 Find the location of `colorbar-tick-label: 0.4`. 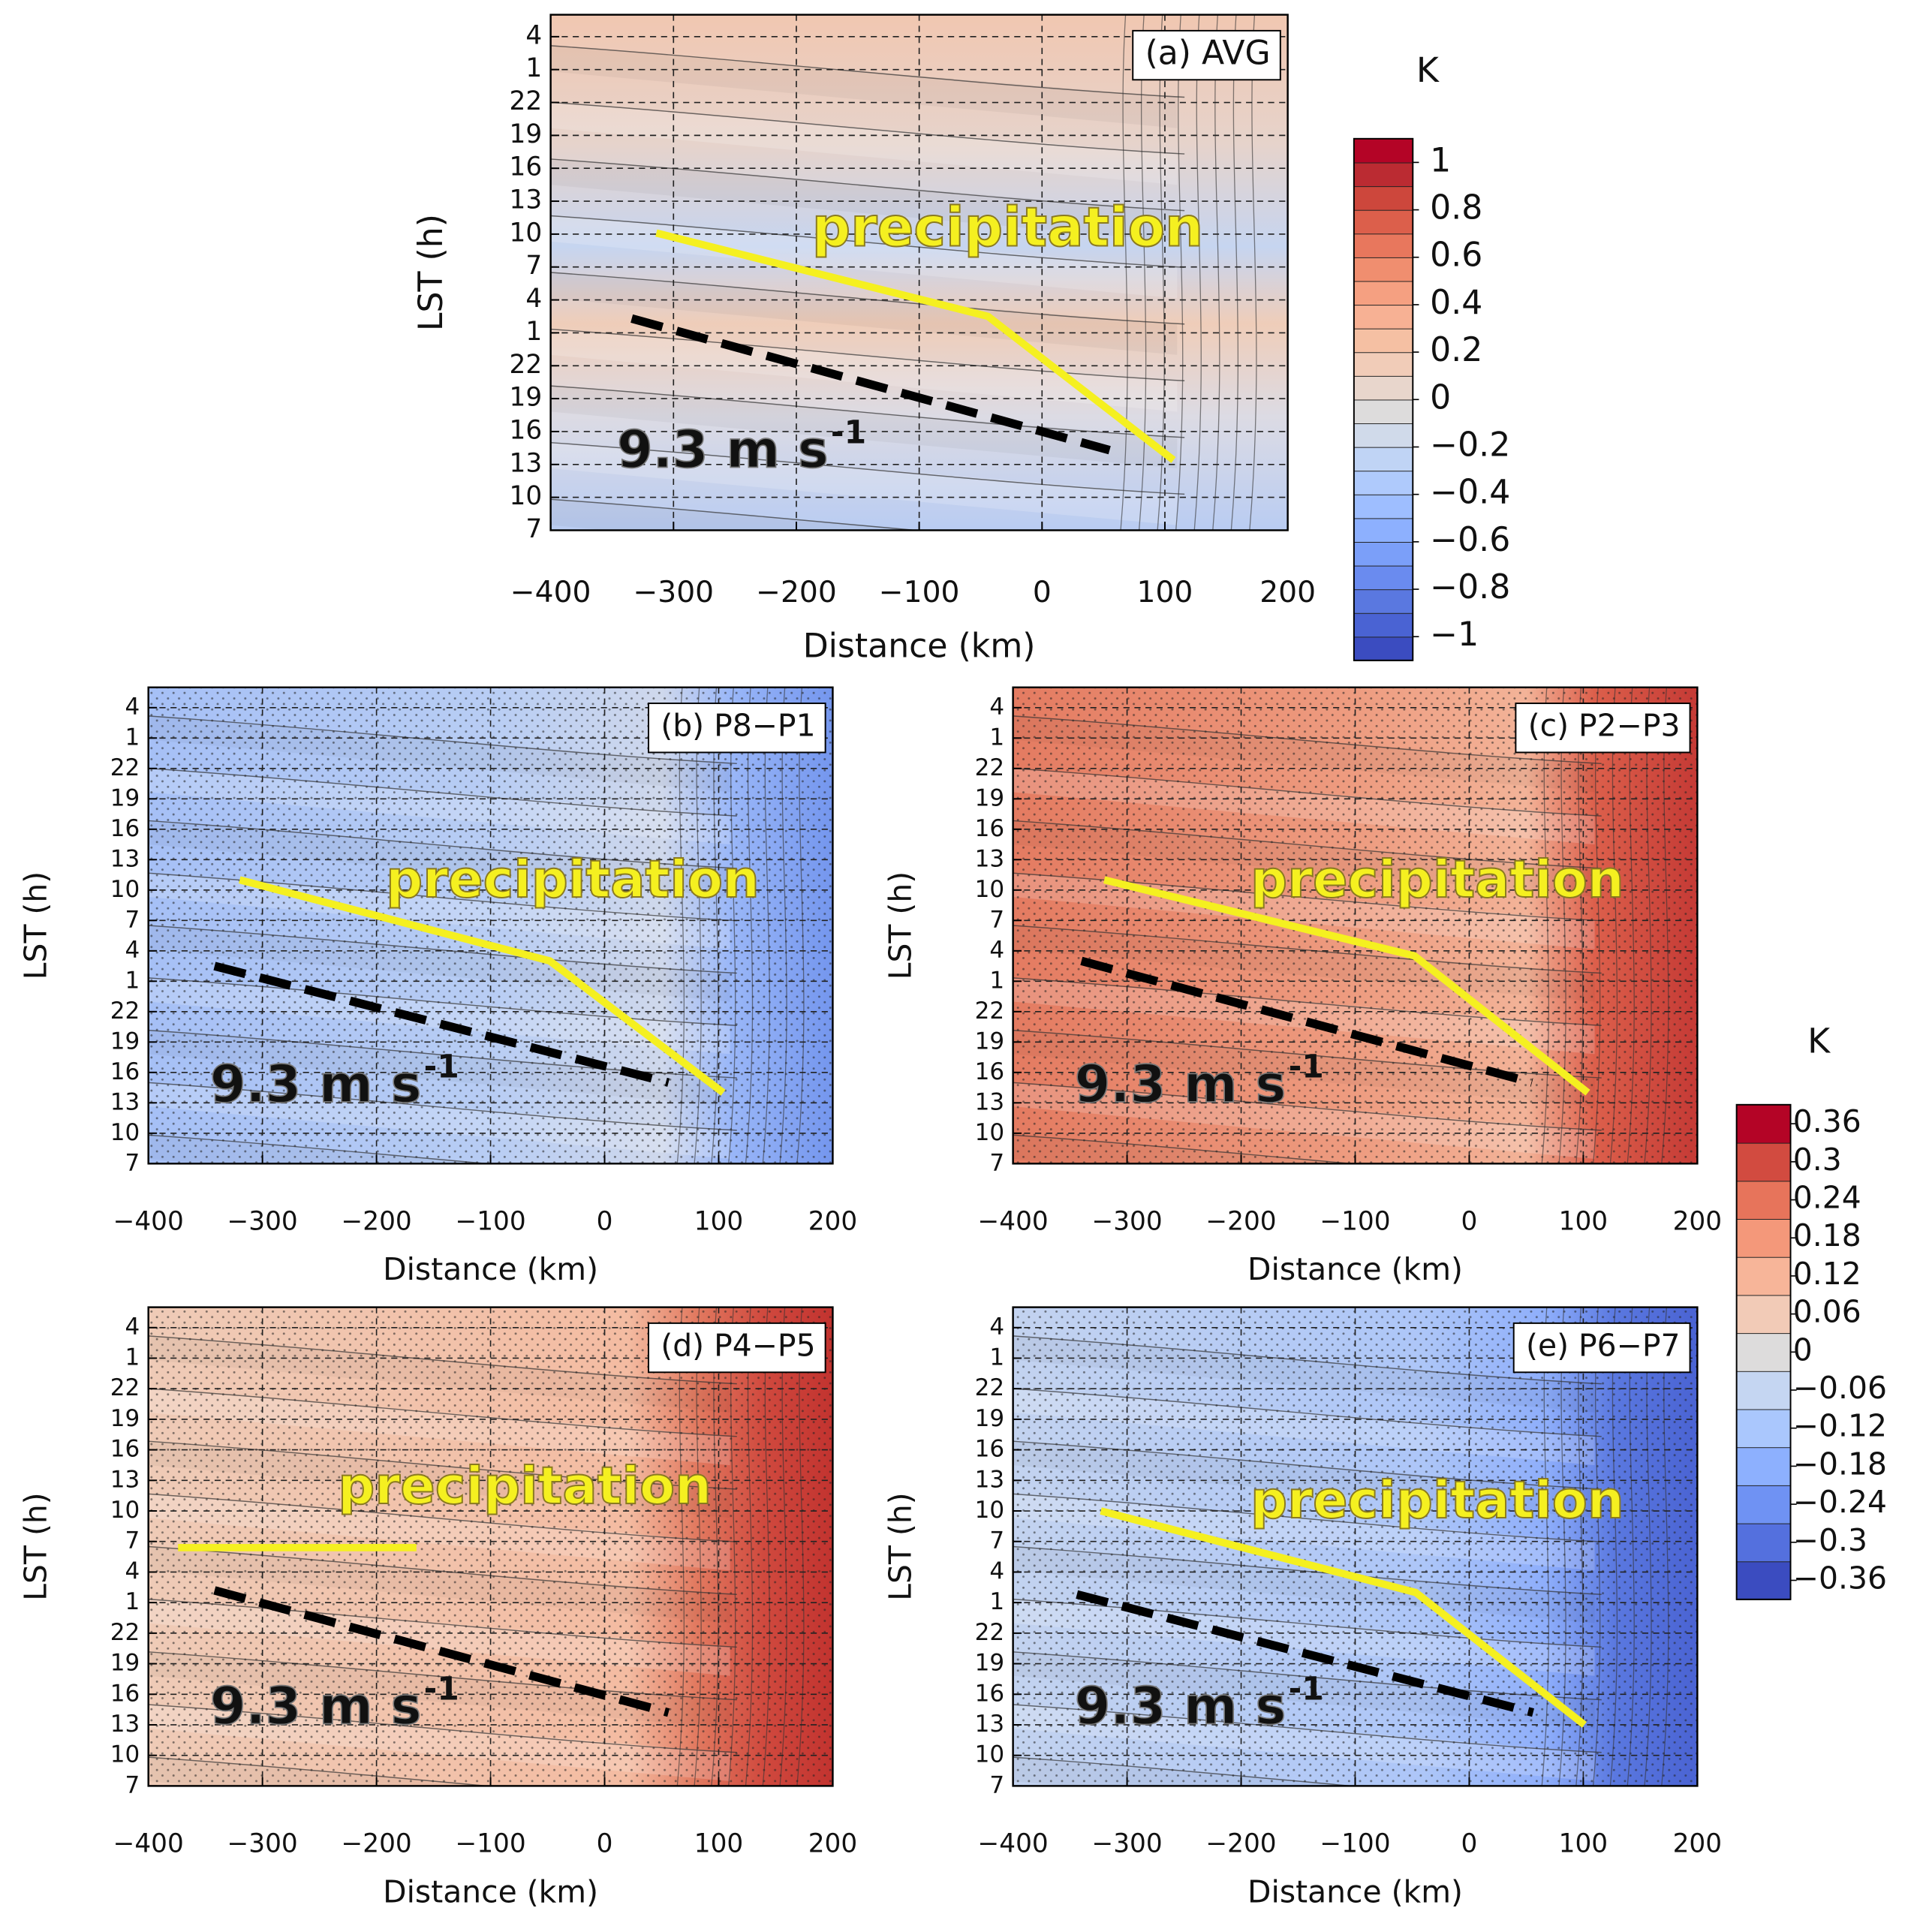

colorbar-tick-label: 0.4 is located at coordinates (1456, 303).